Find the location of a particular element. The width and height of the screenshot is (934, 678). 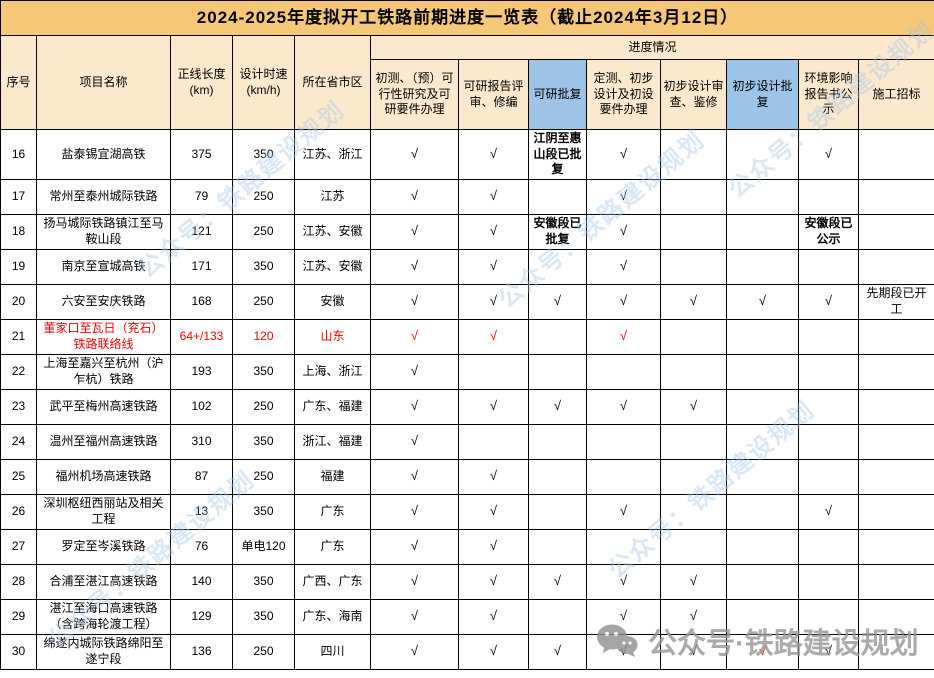

title-row: 2024-2025年度拟开工铁路前期进度一览表（截止2024年3月12日） is located at coordinates (467, 18).